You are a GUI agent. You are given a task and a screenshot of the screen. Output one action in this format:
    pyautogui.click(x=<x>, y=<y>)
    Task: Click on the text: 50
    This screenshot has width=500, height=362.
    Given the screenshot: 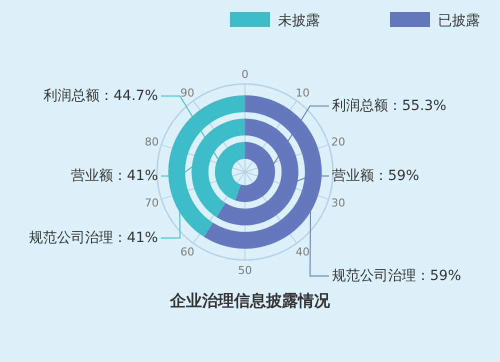 What is the action you would take?
    pyautogui.click(x=245, y=270)
    